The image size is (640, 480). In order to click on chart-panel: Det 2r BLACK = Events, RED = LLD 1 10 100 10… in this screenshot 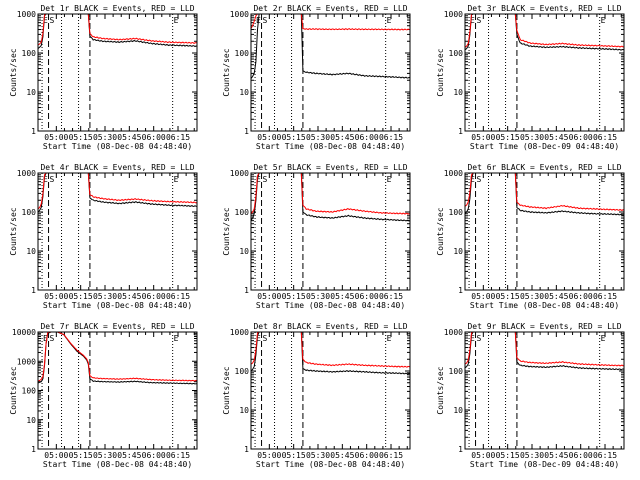, I will do `click(316, 77)`.